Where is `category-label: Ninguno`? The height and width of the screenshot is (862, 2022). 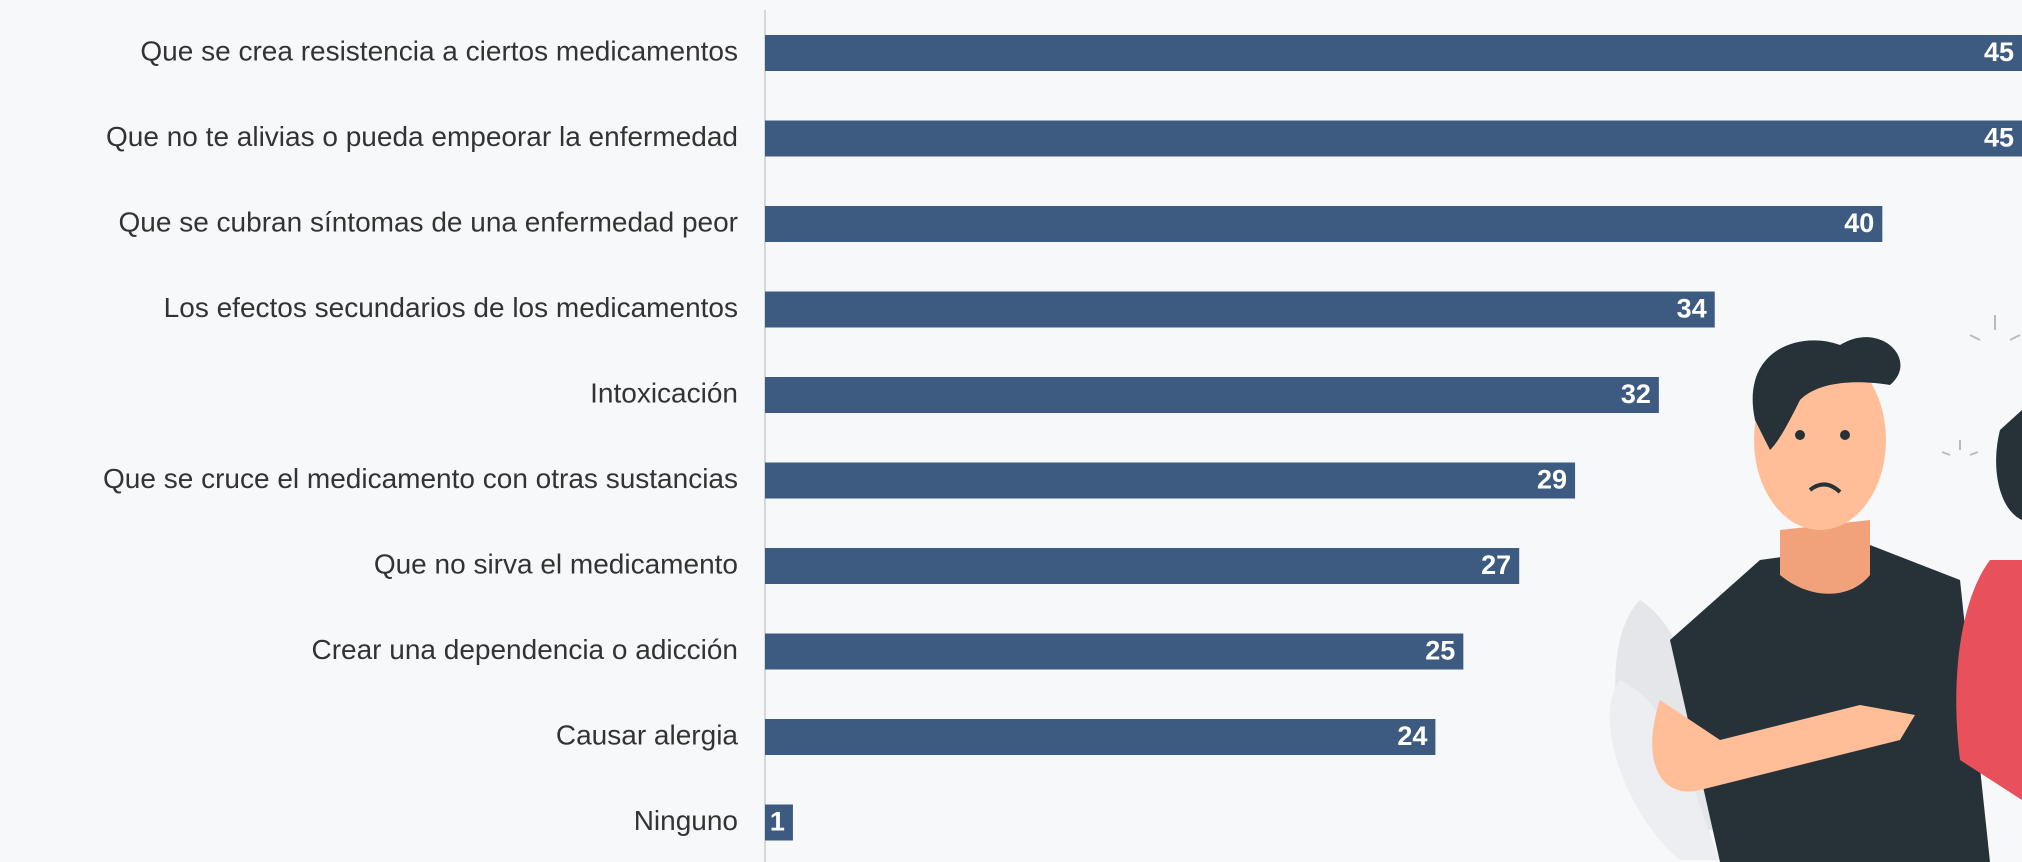 category-label: Ninguno is located at coordinates (686, 820).